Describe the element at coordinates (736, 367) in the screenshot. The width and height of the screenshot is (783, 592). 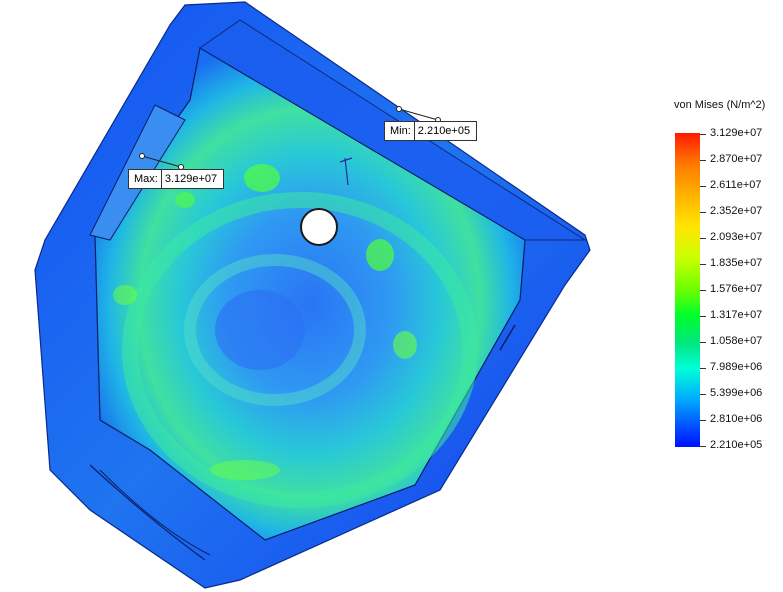
I see `legend-tick-label: 7.989e+06` at that location.